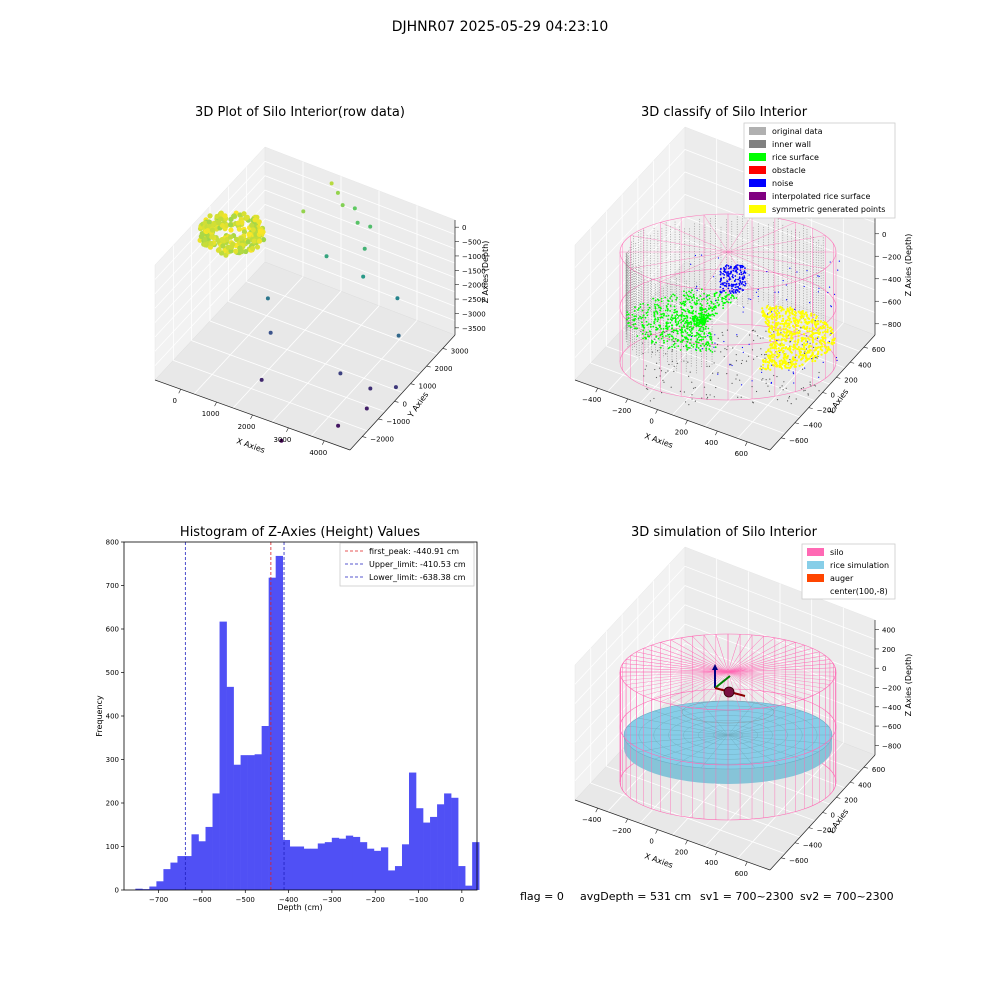  What do you see at coordinates (635, 896) in the screenshot?
I see `footer-avg-depth: avgDepth = 531 cm` at bounding box center [635, 896].